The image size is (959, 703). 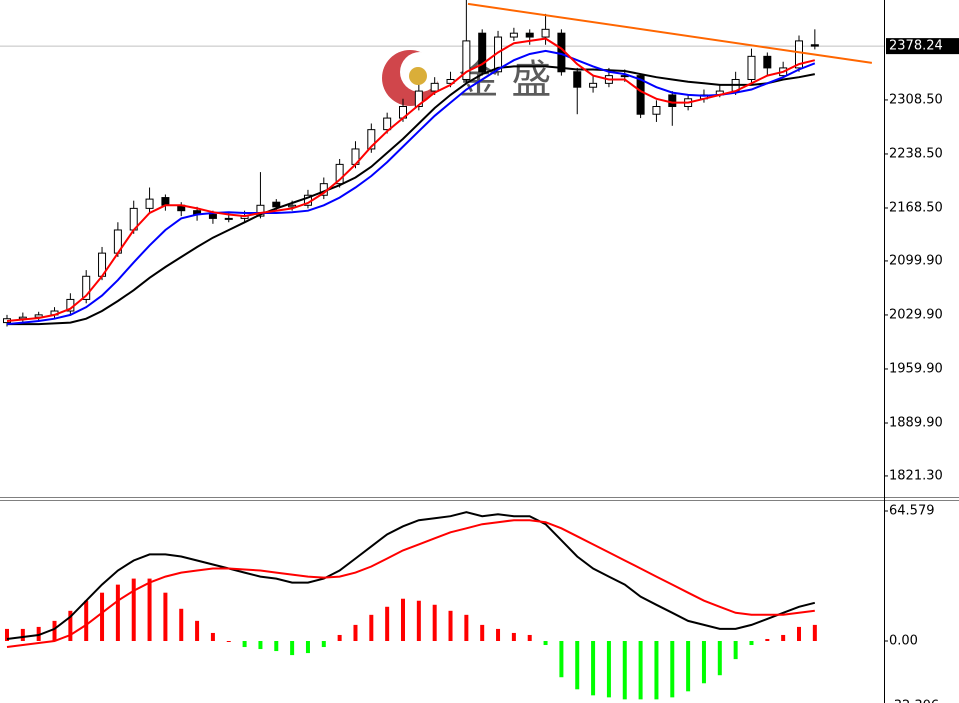 What do you see at coordinates (916, 99) in the screenshot?
I see `y-tick-label: 2308.50` at bounding box center [916, 99].